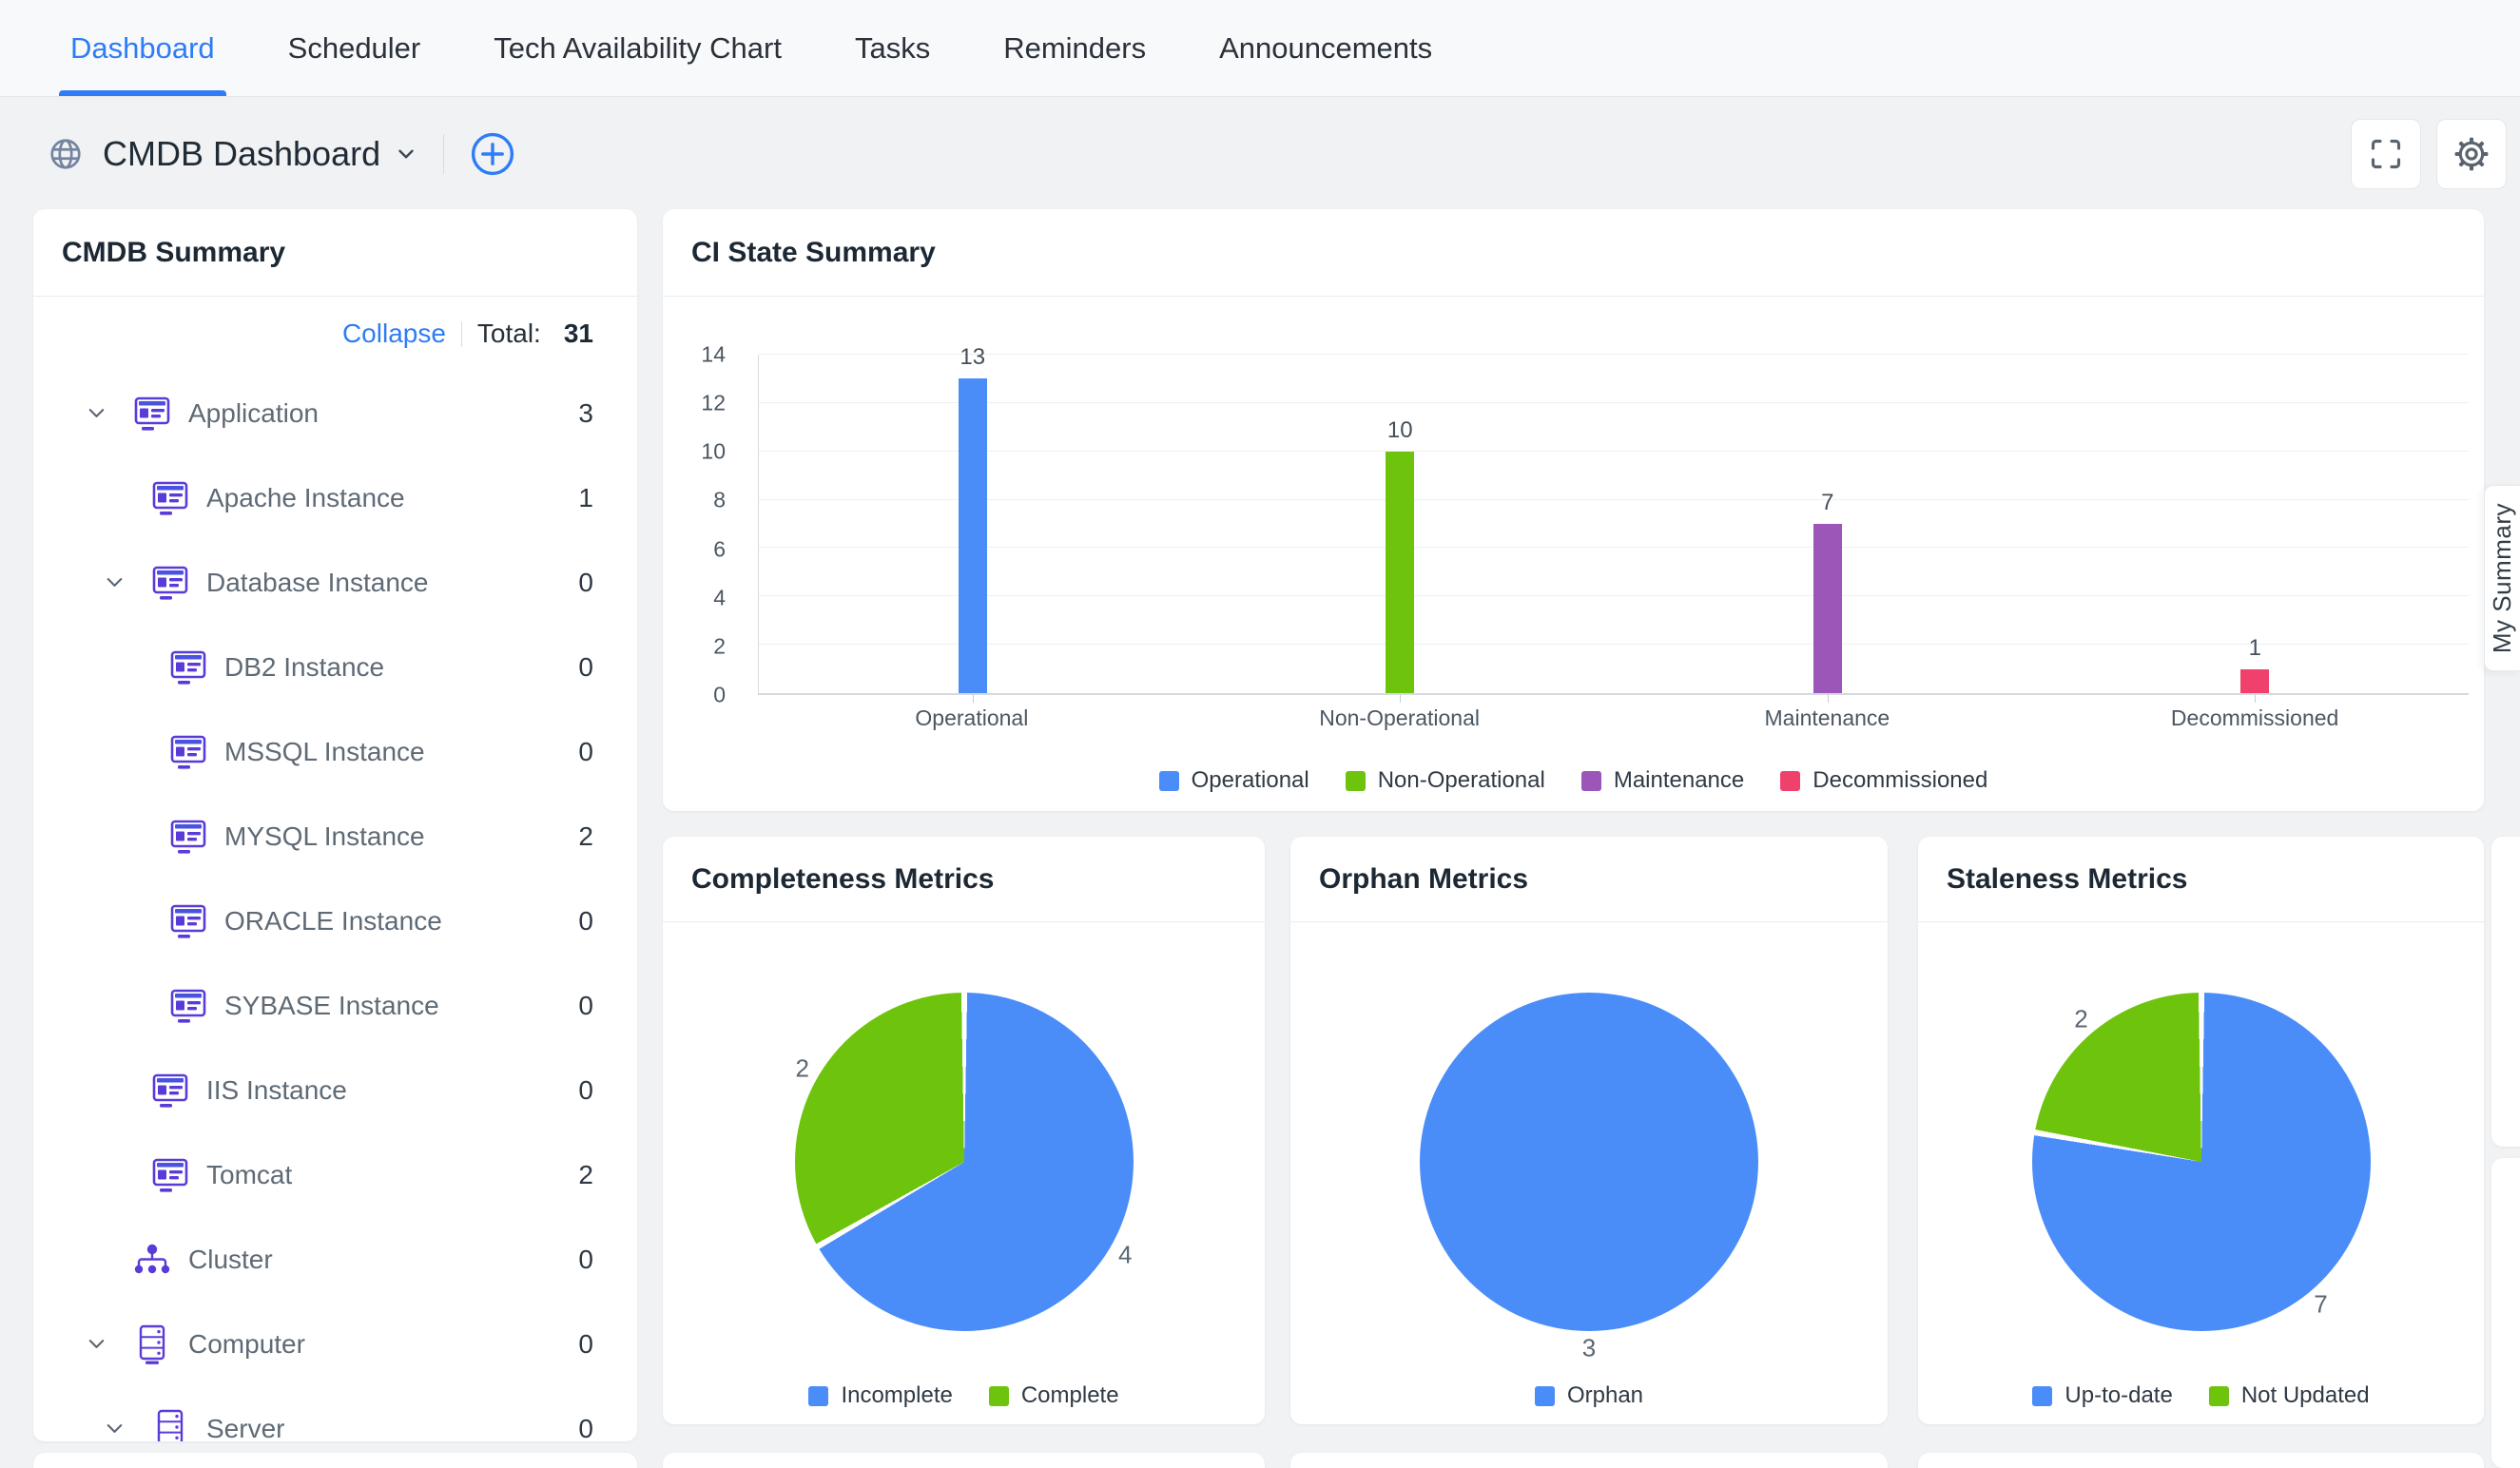  What do you see at coordinates (492, 154) in the screenshot?
I see `add-dashboard-button` at bounding box center [492, 154].